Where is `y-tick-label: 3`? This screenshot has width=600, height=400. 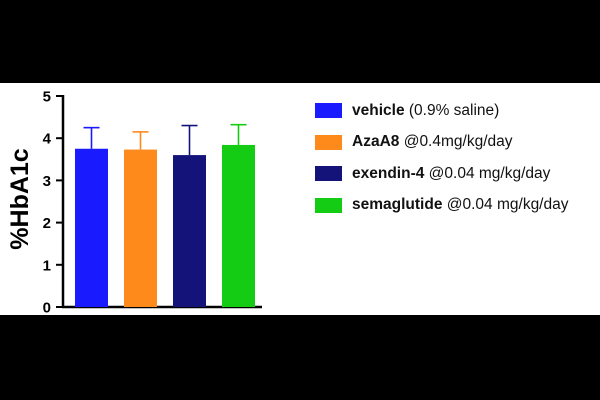
y-tick-label: 3 is located at coordinates (47, 181).